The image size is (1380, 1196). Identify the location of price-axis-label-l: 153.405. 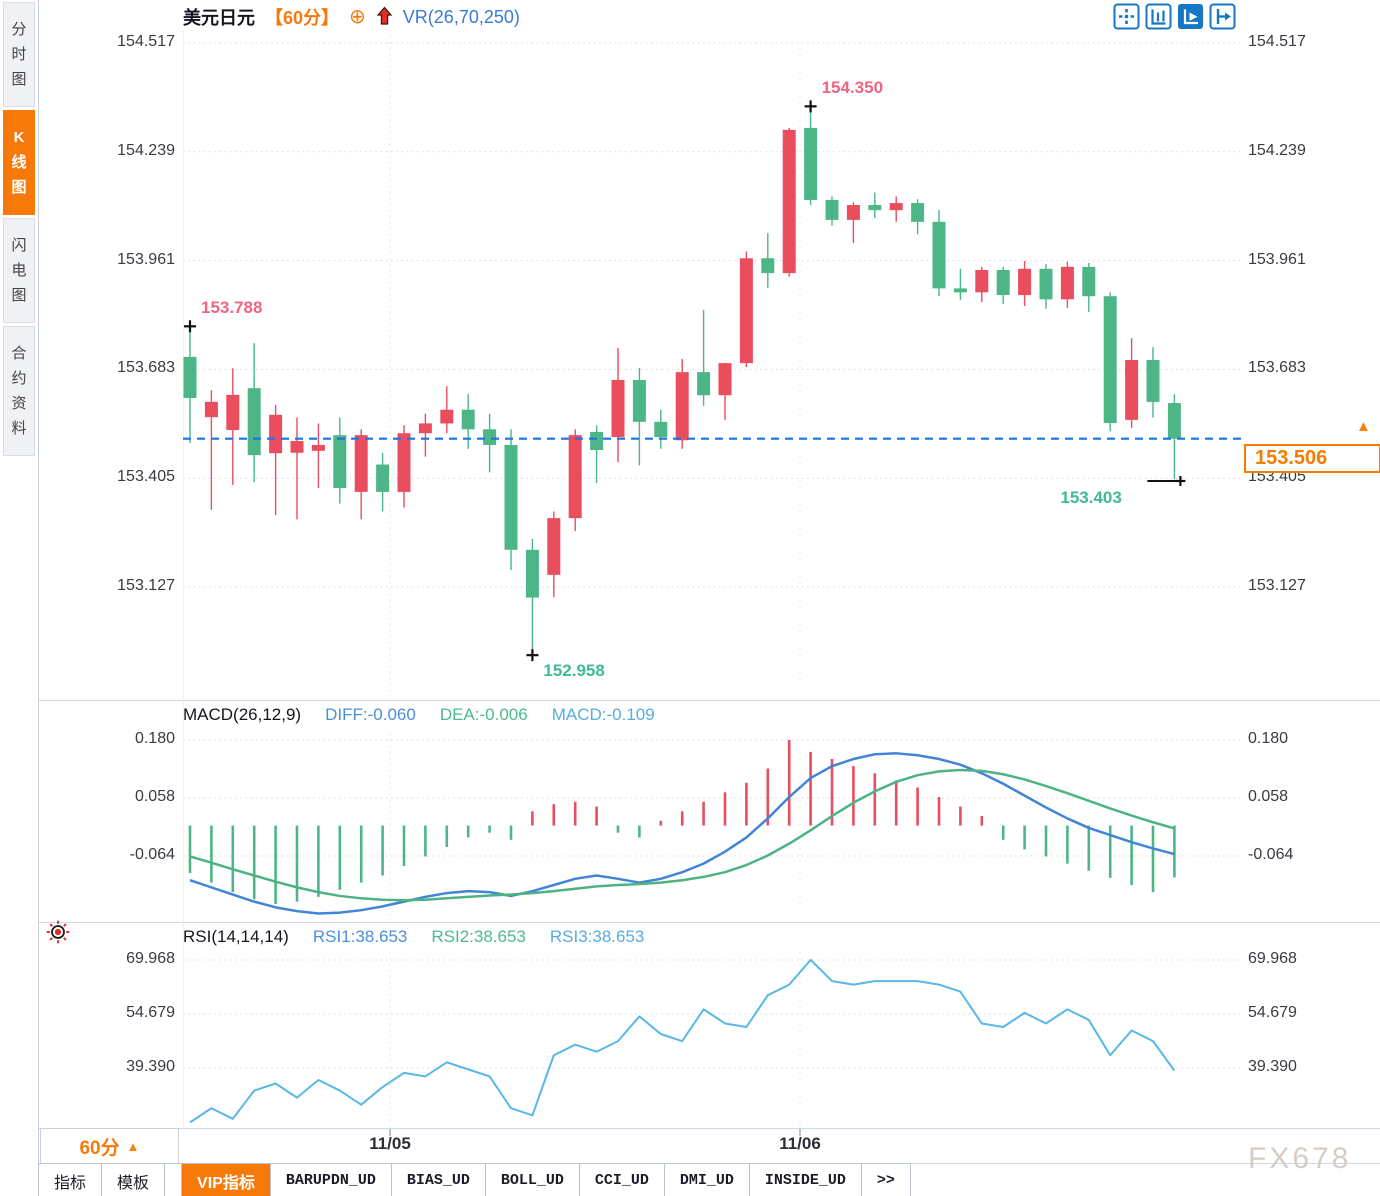
(146, 477).